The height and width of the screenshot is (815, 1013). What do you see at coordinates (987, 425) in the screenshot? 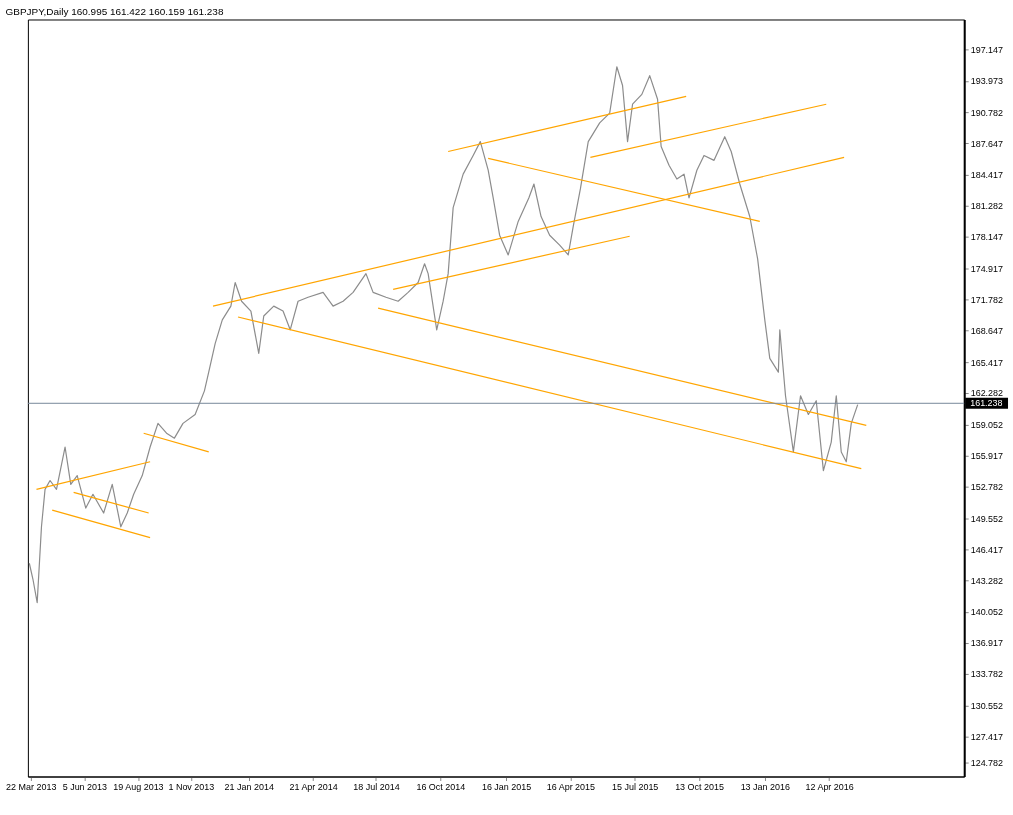
I see `y-tick-label: 159.052` at bounding box center [987, 425].